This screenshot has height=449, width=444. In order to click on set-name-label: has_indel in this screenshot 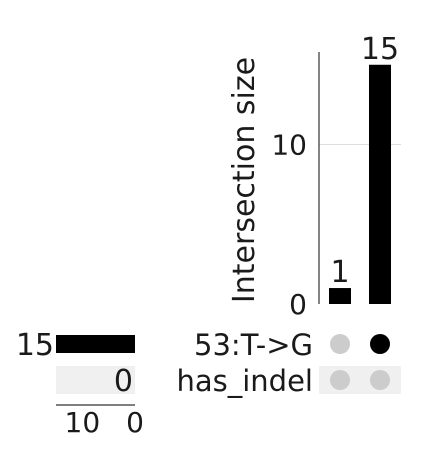, I will do `click(244, 381)`.